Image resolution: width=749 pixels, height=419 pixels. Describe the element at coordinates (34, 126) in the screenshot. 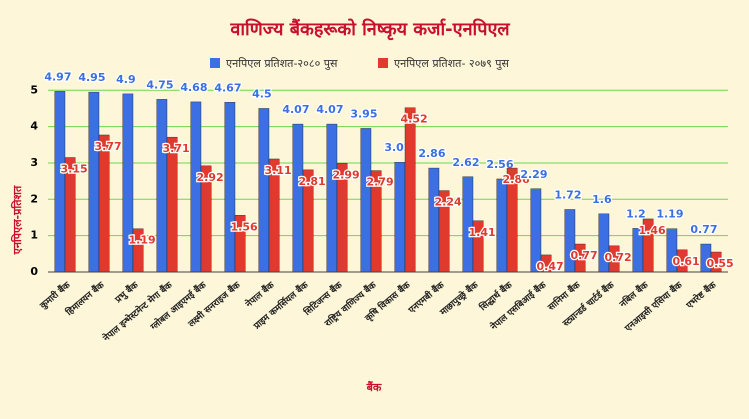

I see `y-tick-label: 4` at that location.